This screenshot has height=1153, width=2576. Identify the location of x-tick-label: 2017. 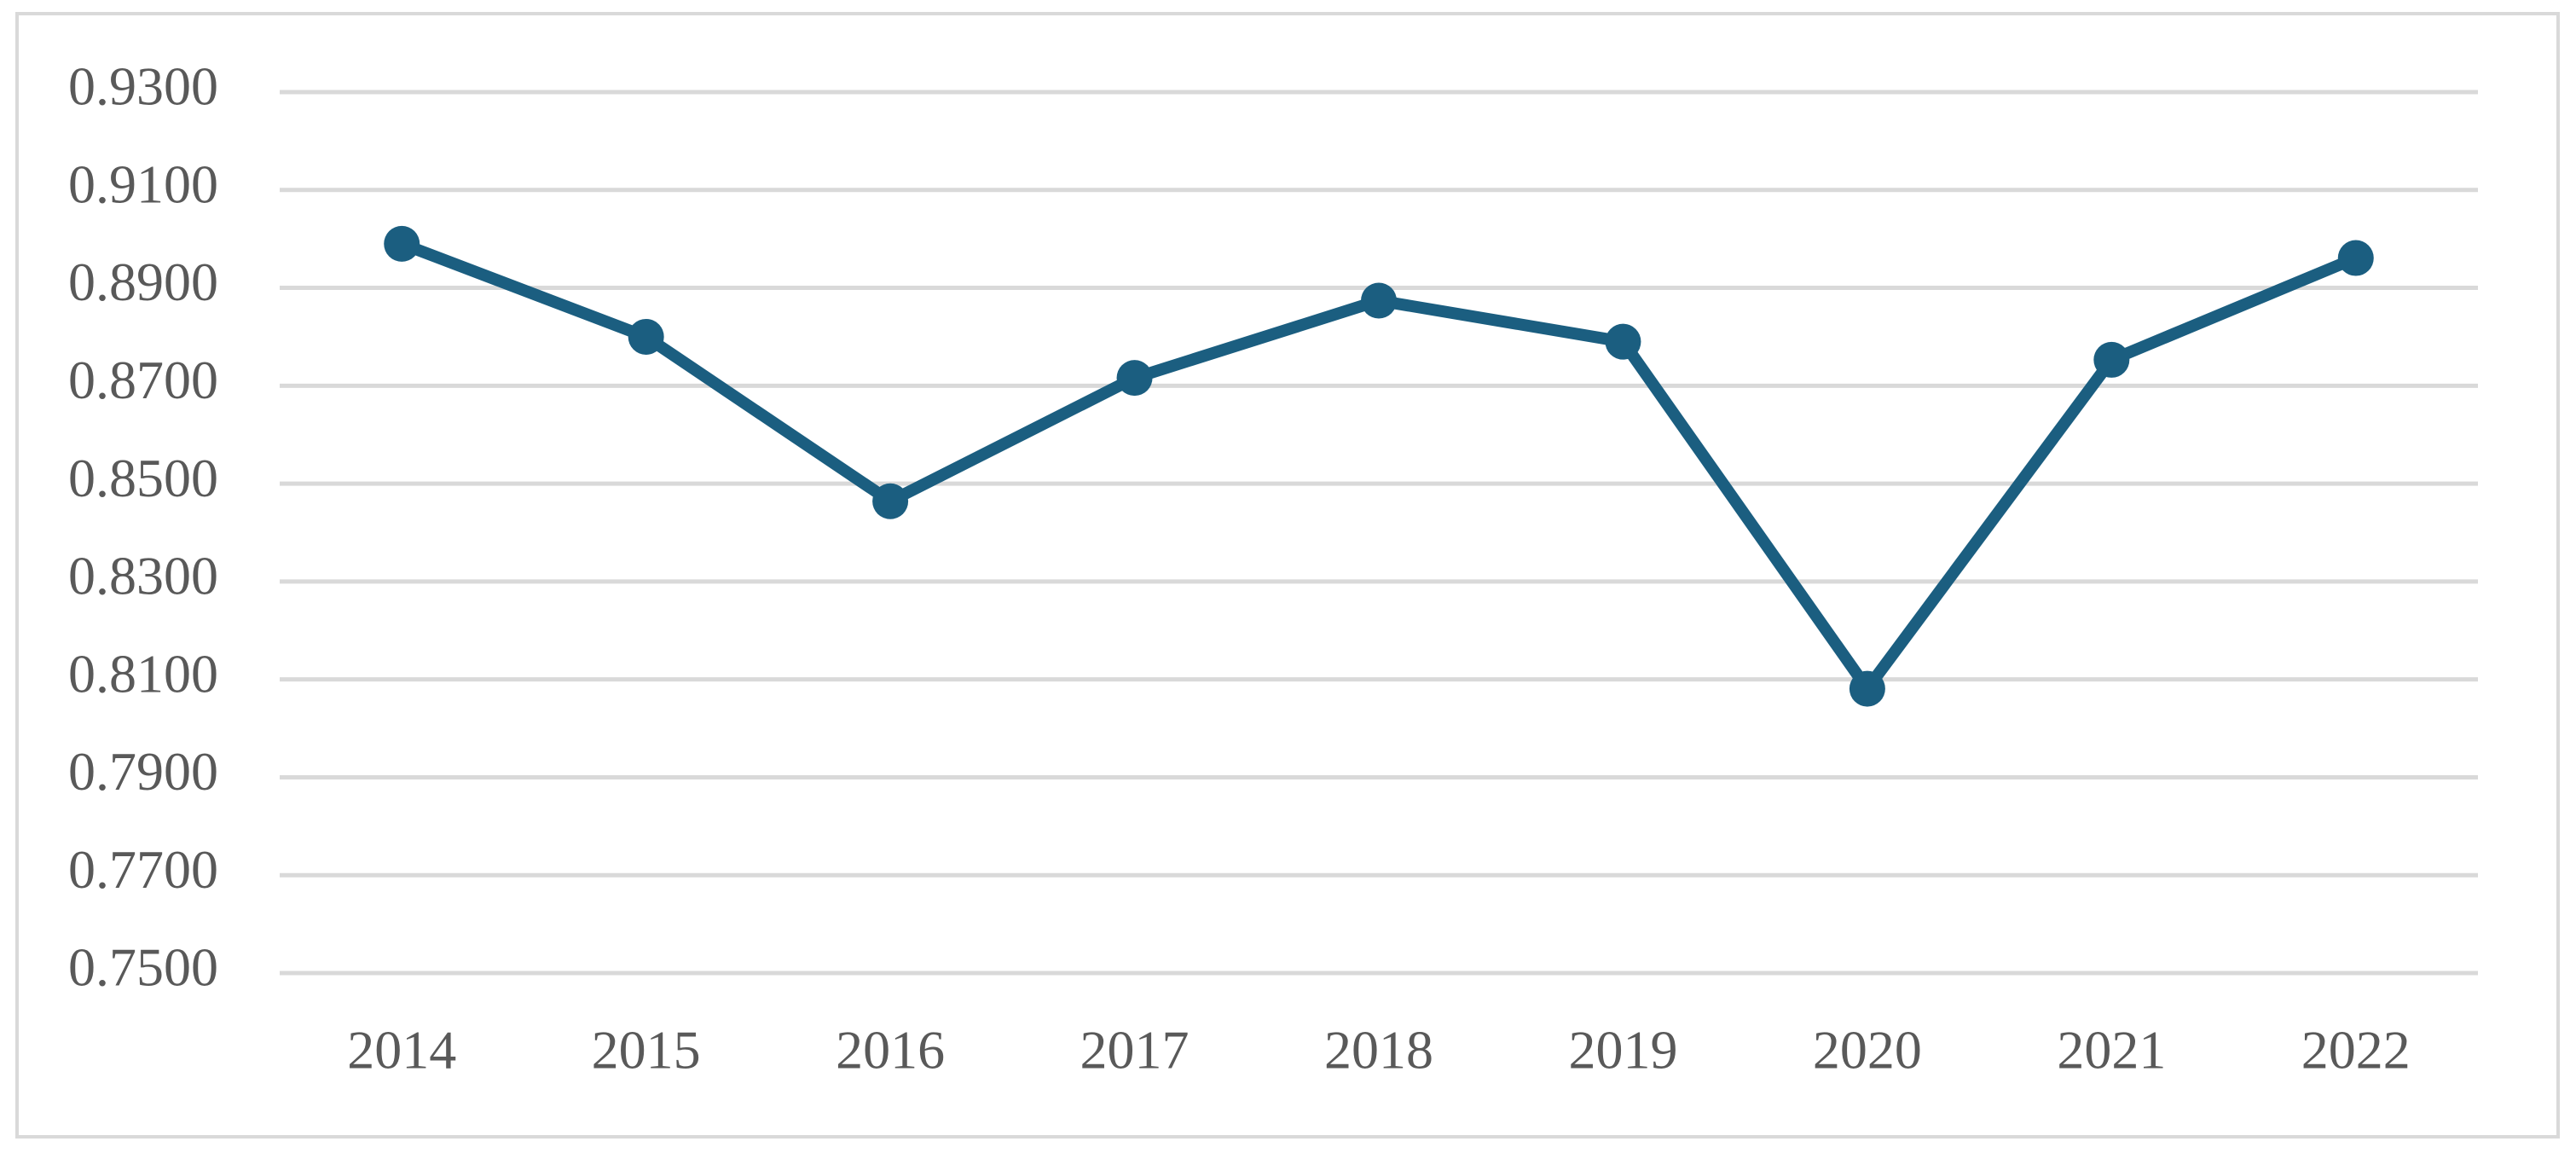
(1135, 1050).